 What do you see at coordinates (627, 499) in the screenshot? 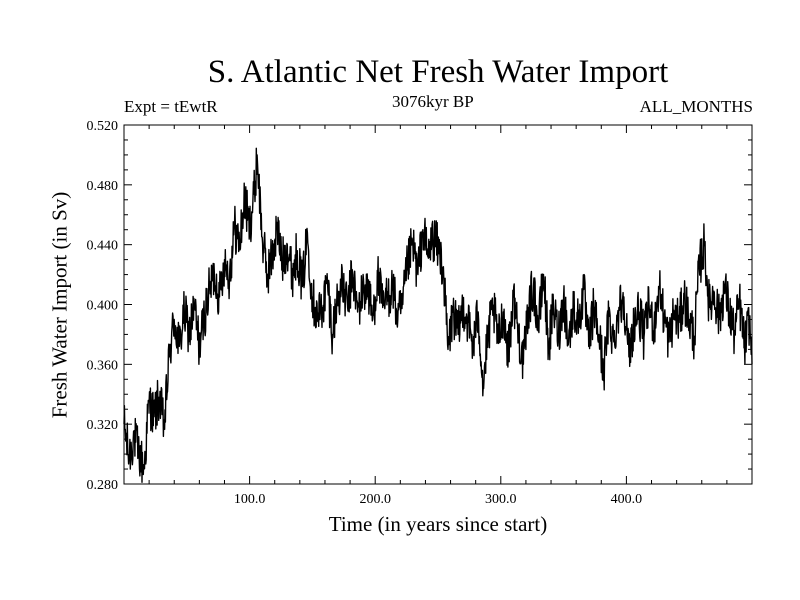
I see `x-tick-label: 400.0` at bounding box center [627, 499].